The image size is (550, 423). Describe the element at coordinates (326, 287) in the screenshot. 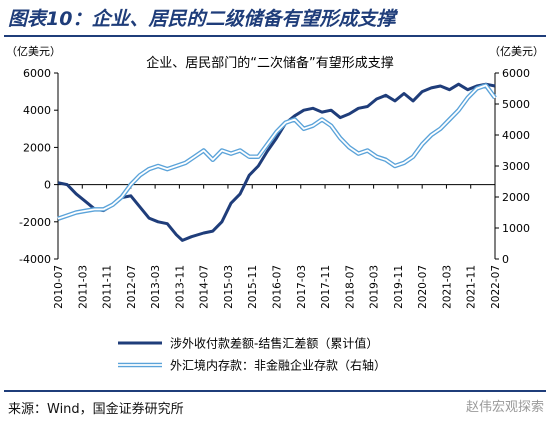

I see `x-tick-label: 2017-11` at that location.